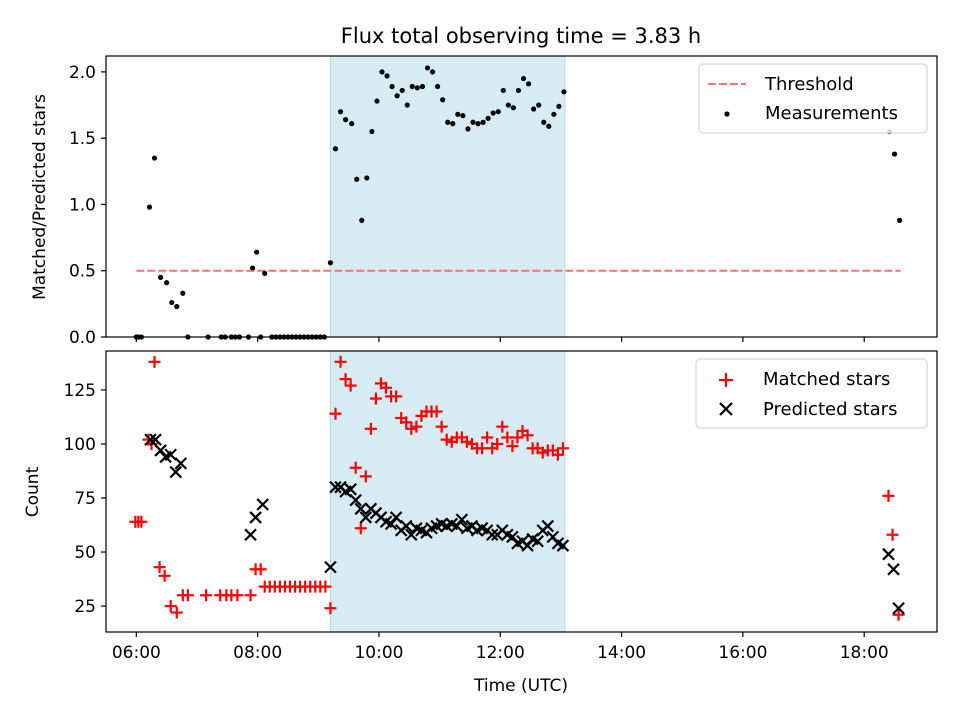 The image size is (960, 720). Describe the element at coordinates (82, 73) in the screenshot. I see `top-y-tick-label: 2.0` at that location.